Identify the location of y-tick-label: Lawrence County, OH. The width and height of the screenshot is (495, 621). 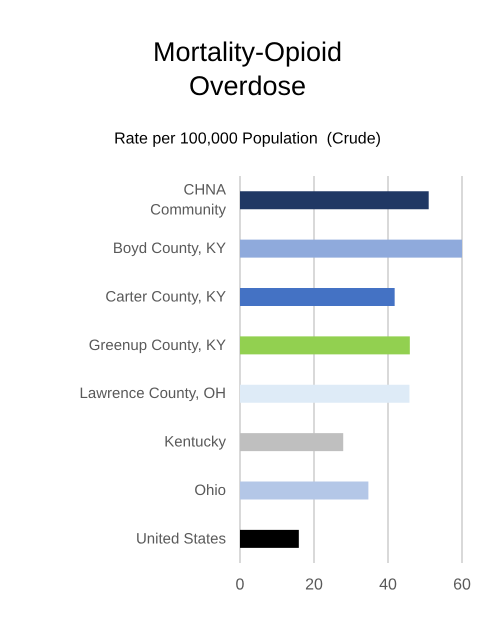
(153, 393).